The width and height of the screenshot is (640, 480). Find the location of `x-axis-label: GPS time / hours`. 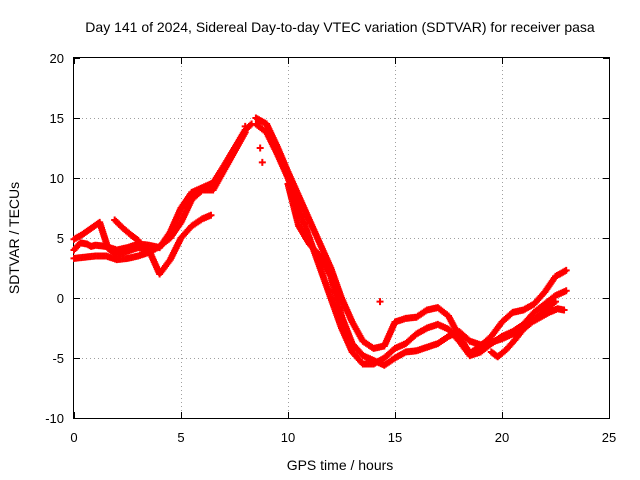

x-axis-label: GPS time / hours is located at coordinates (340, 465).